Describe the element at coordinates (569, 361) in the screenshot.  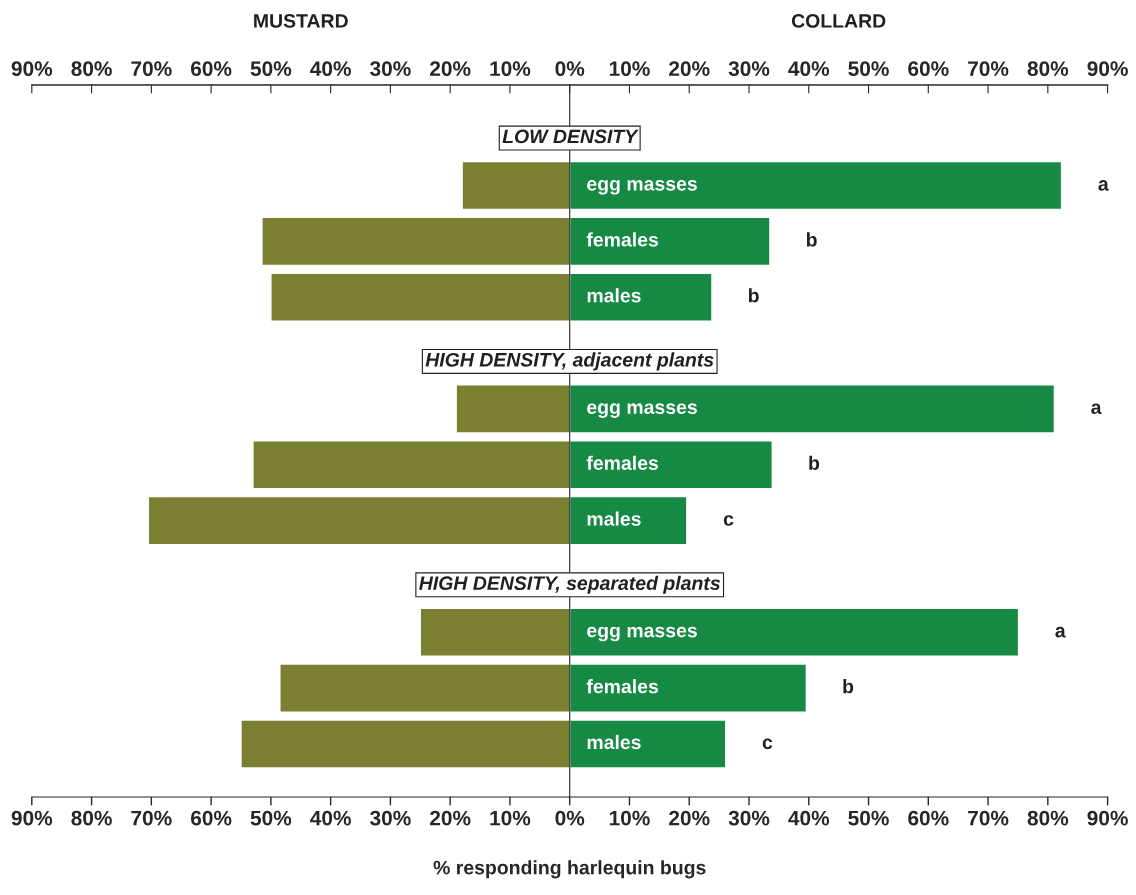
I see `annotation: HIGH DENSITY, adjacent plants` at that location.